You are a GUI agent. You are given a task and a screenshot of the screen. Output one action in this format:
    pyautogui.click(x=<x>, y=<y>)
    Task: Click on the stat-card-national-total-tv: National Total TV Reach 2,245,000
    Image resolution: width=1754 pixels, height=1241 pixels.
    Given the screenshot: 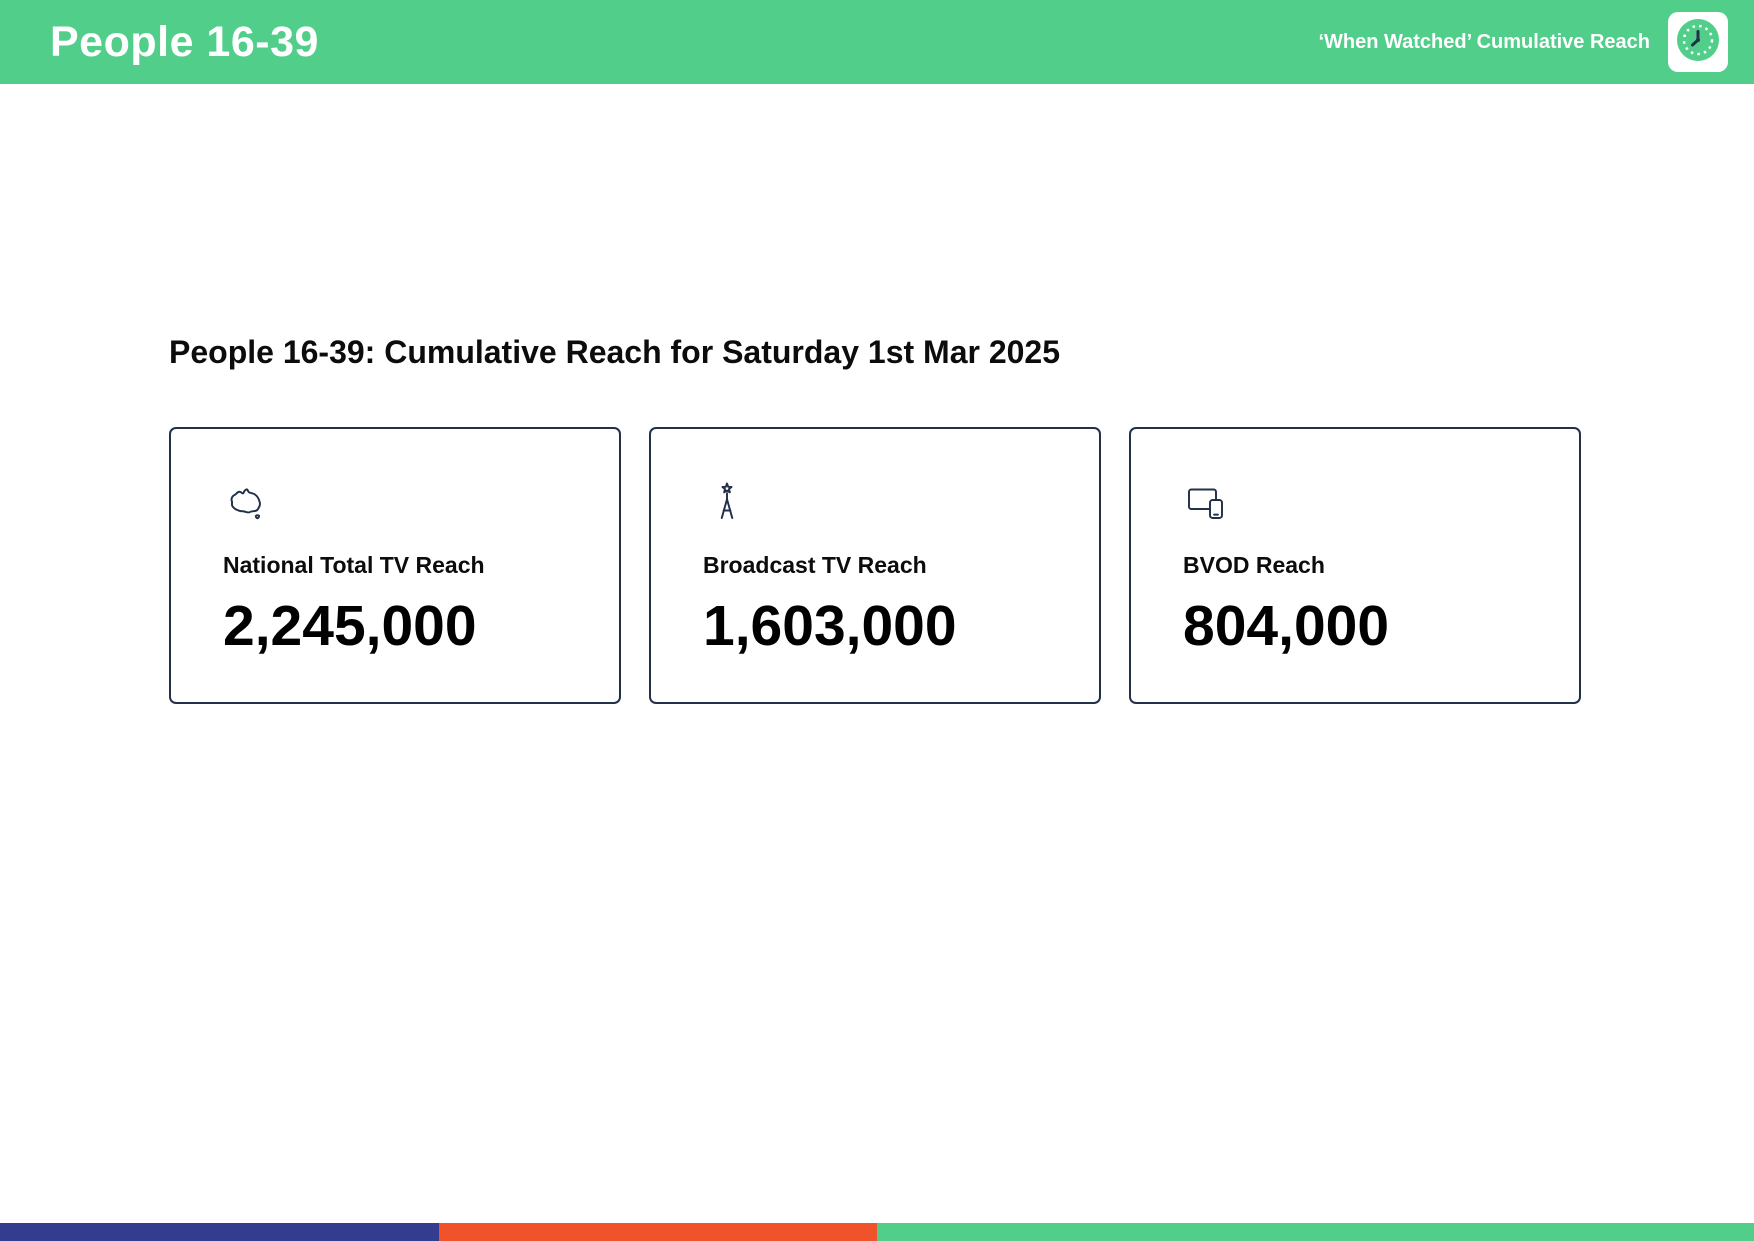 What is the action you would take?
    pyautogui.click(x=395, y=565)
    